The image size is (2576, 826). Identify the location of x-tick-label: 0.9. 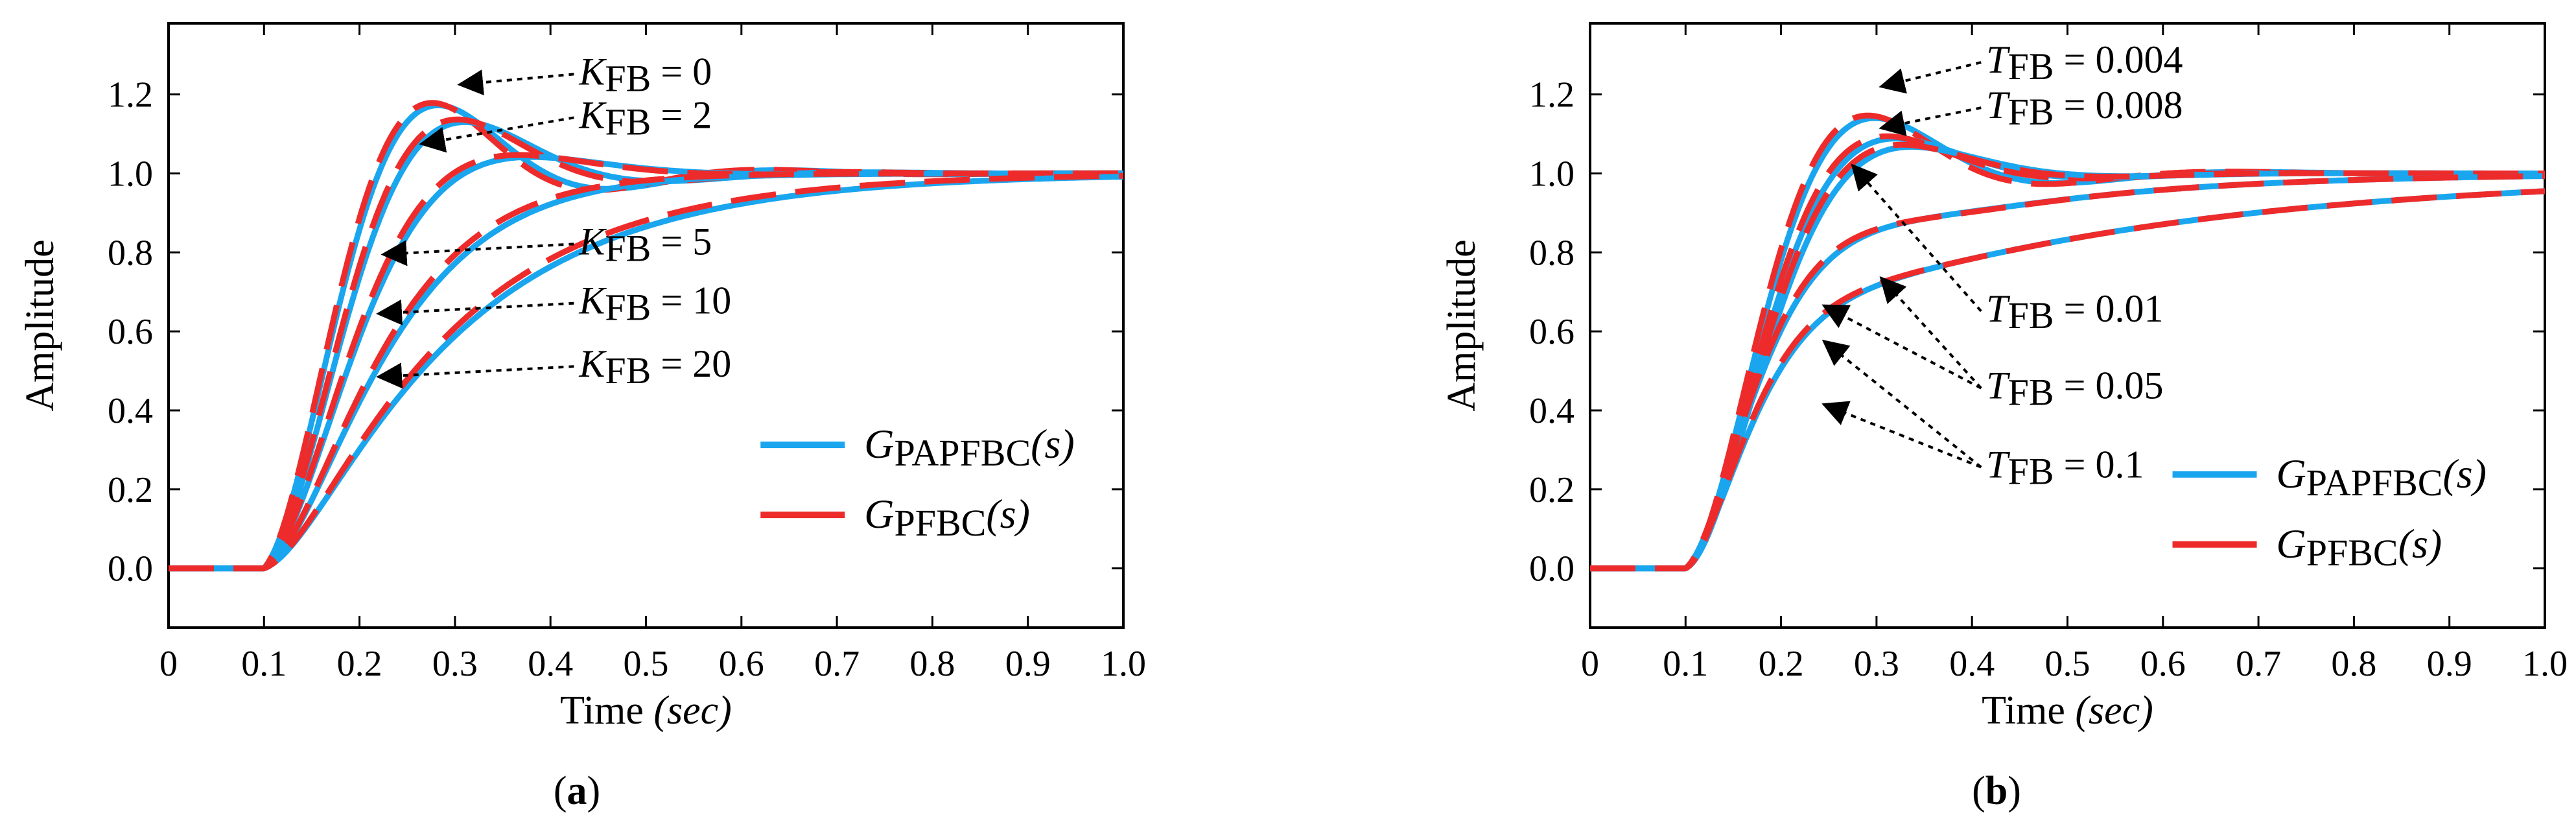
(2449, 664).